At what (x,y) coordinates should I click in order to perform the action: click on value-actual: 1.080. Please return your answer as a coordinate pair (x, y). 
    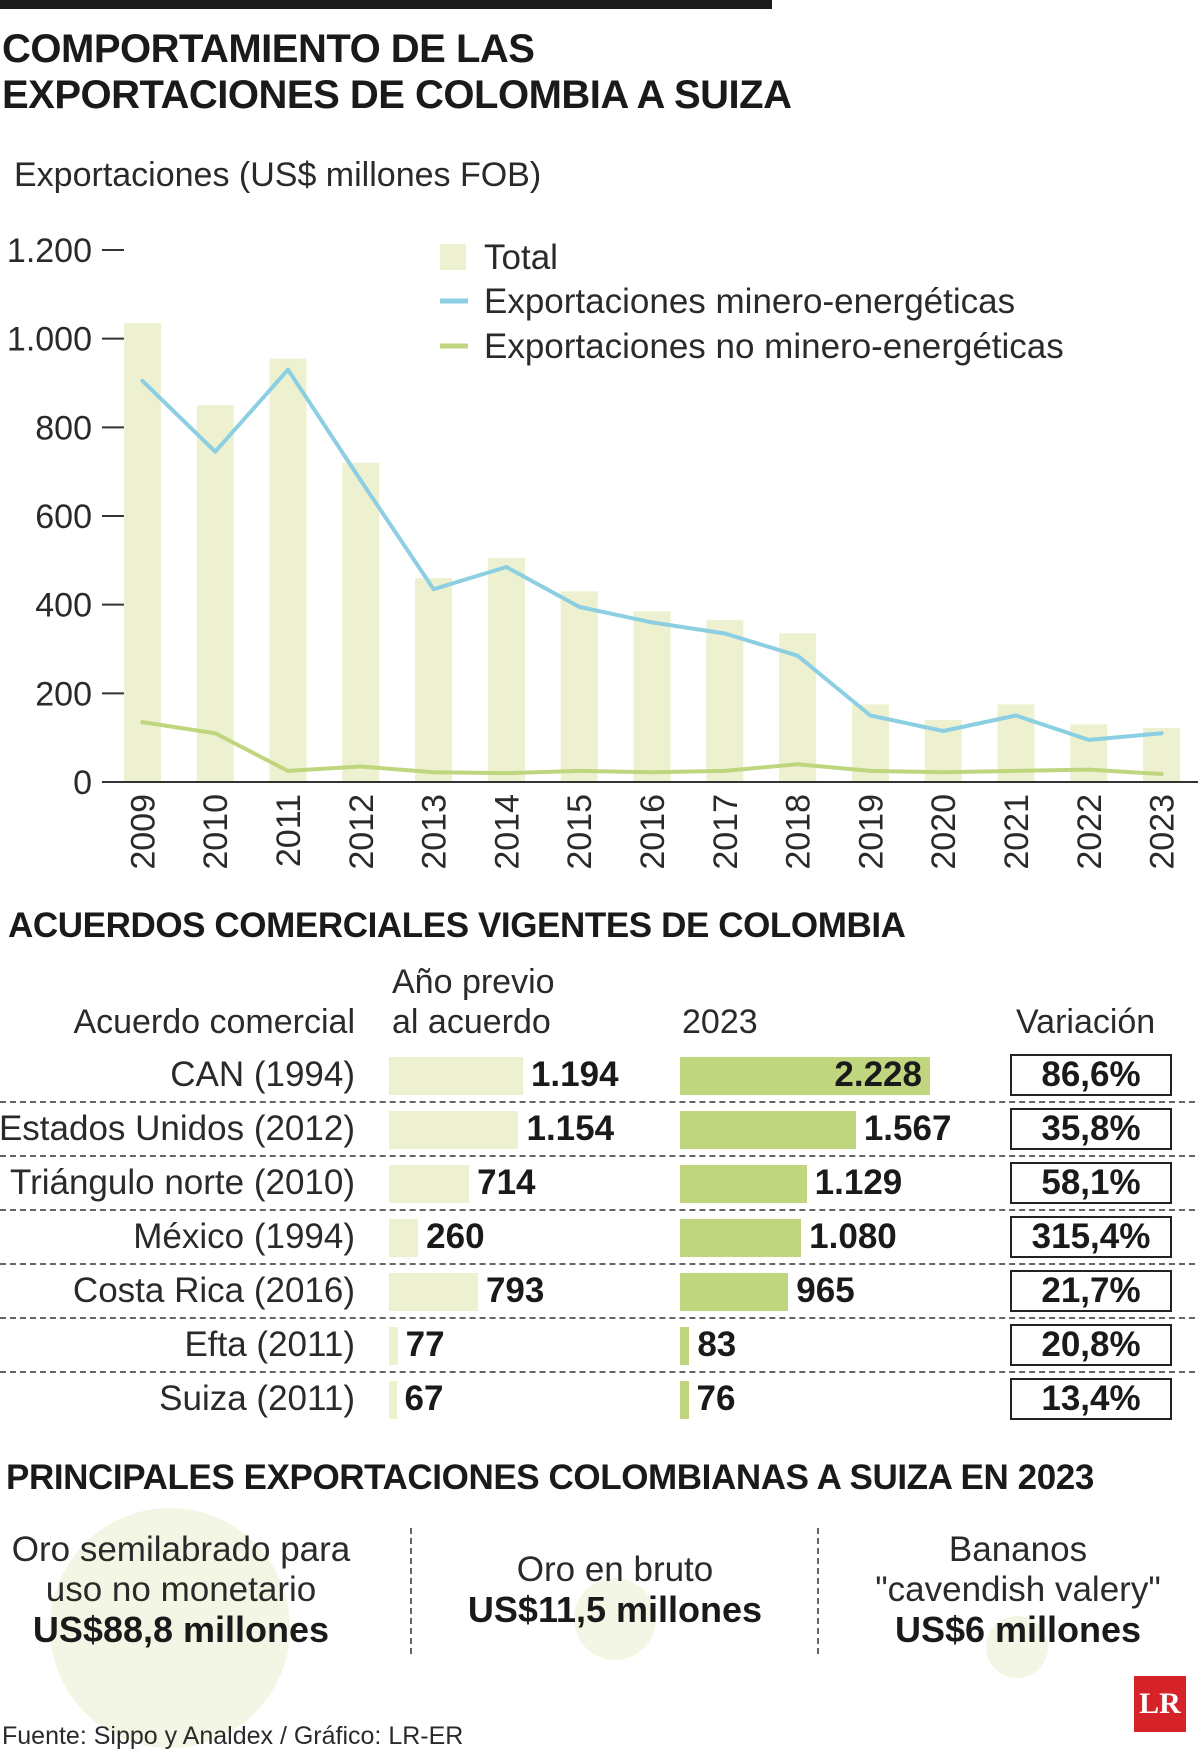
    Looking at the image, I should click on (853, 1236).